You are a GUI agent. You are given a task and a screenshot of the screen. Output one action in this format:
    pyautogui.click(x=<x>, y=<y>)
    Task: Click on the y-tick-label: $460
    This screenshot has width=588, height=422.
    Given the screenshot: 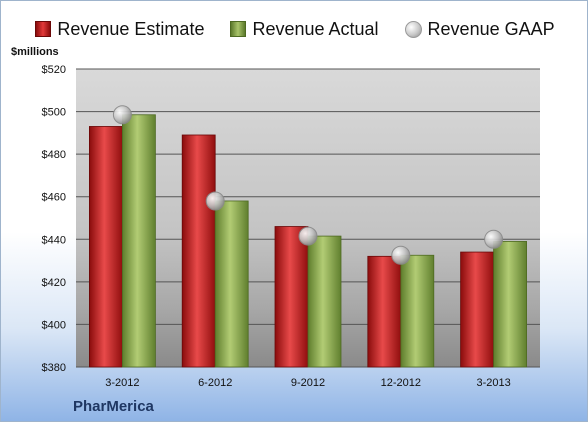 What is the action you would take?
    pyautogui.click(x=54, y=198)
    